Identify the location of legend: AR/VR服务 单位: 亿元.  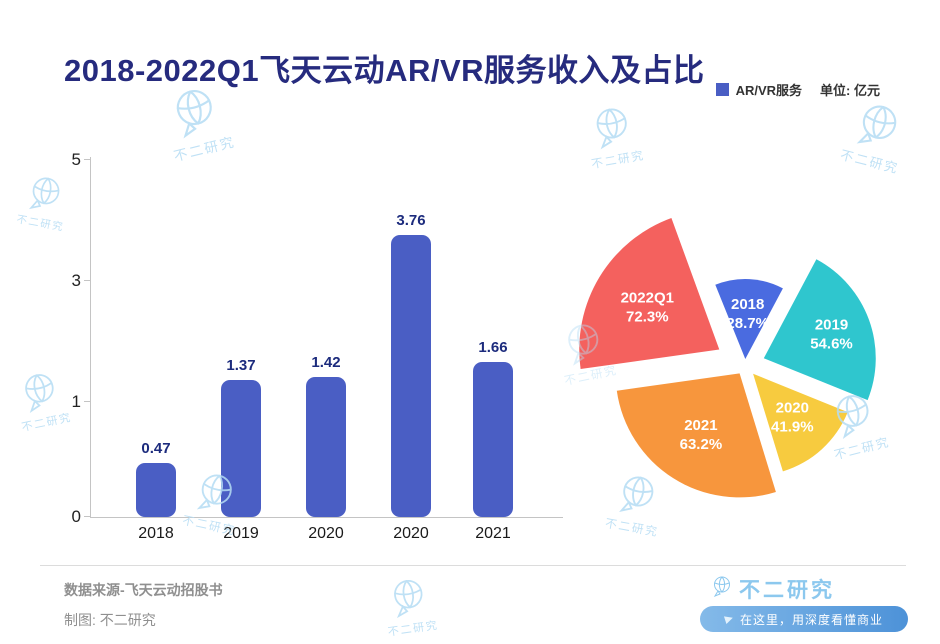
(797, 89).